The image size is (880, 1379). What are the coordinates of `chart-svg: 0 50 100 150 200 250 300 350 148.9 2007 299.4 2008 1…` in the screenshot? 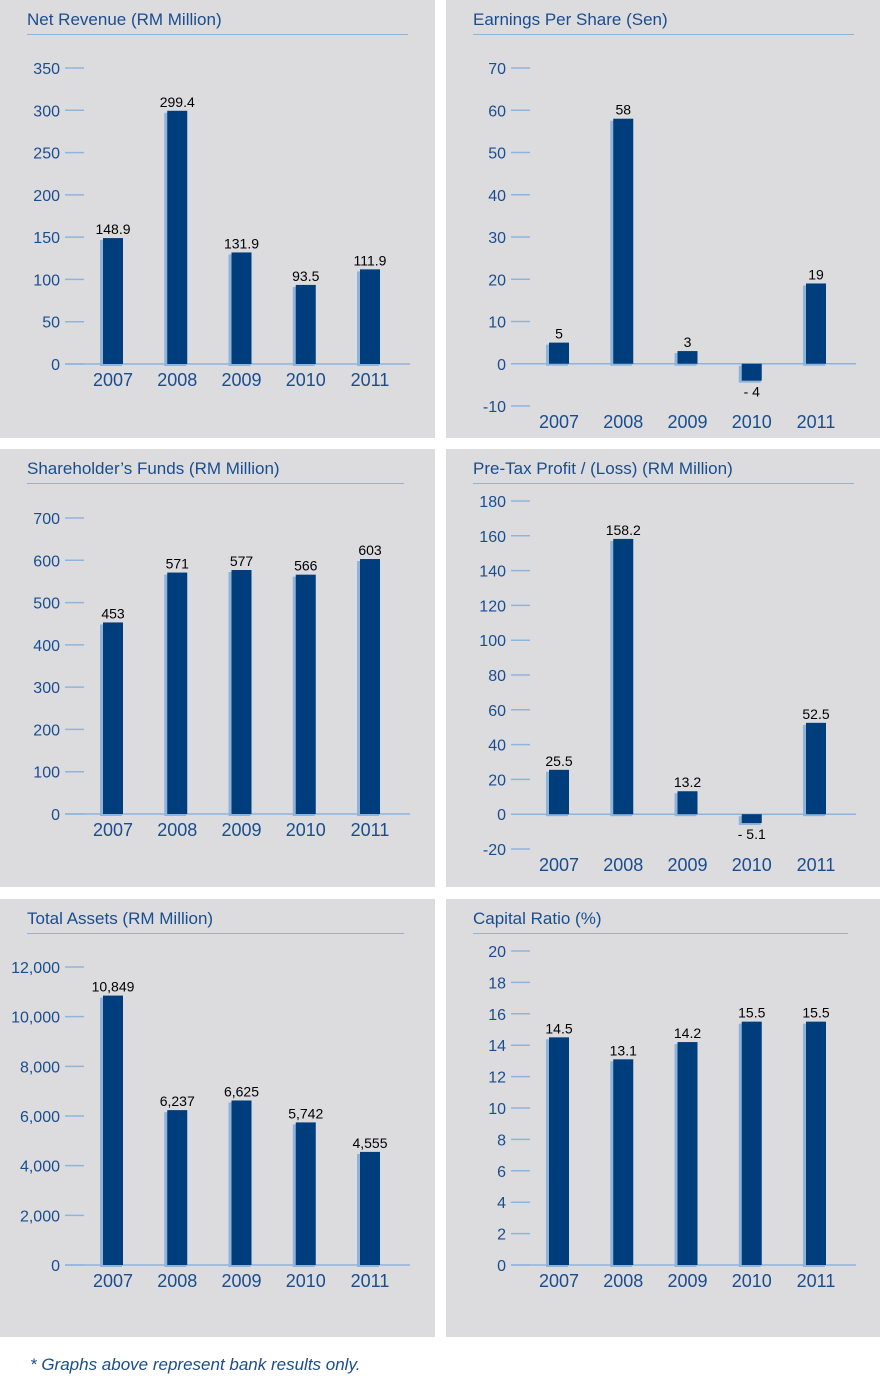 It's located at (218, 212).